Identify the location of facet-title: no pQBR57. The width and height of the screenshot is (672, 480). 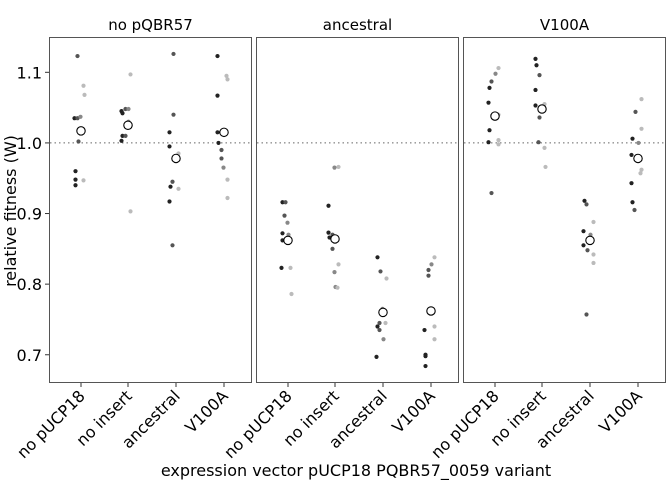
(150, 25).